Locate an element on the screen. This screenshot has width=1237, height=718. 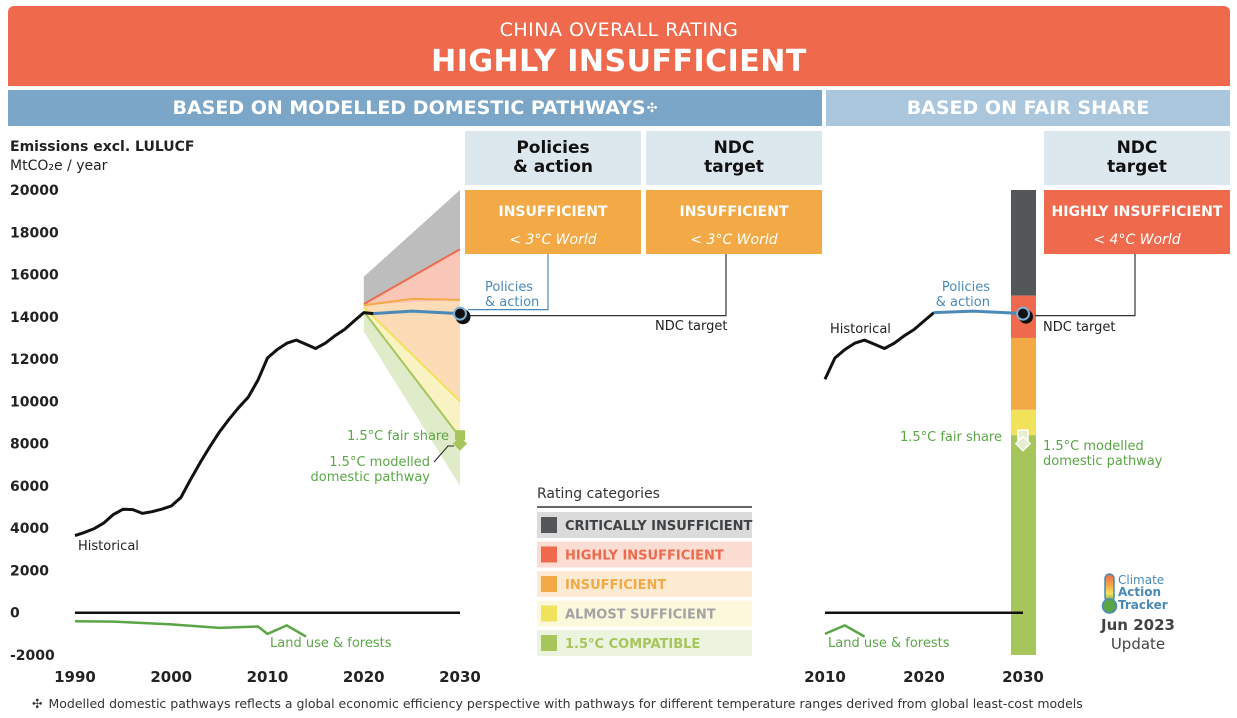
y-tick-label: 8000 is located at coordinates (29, 445).